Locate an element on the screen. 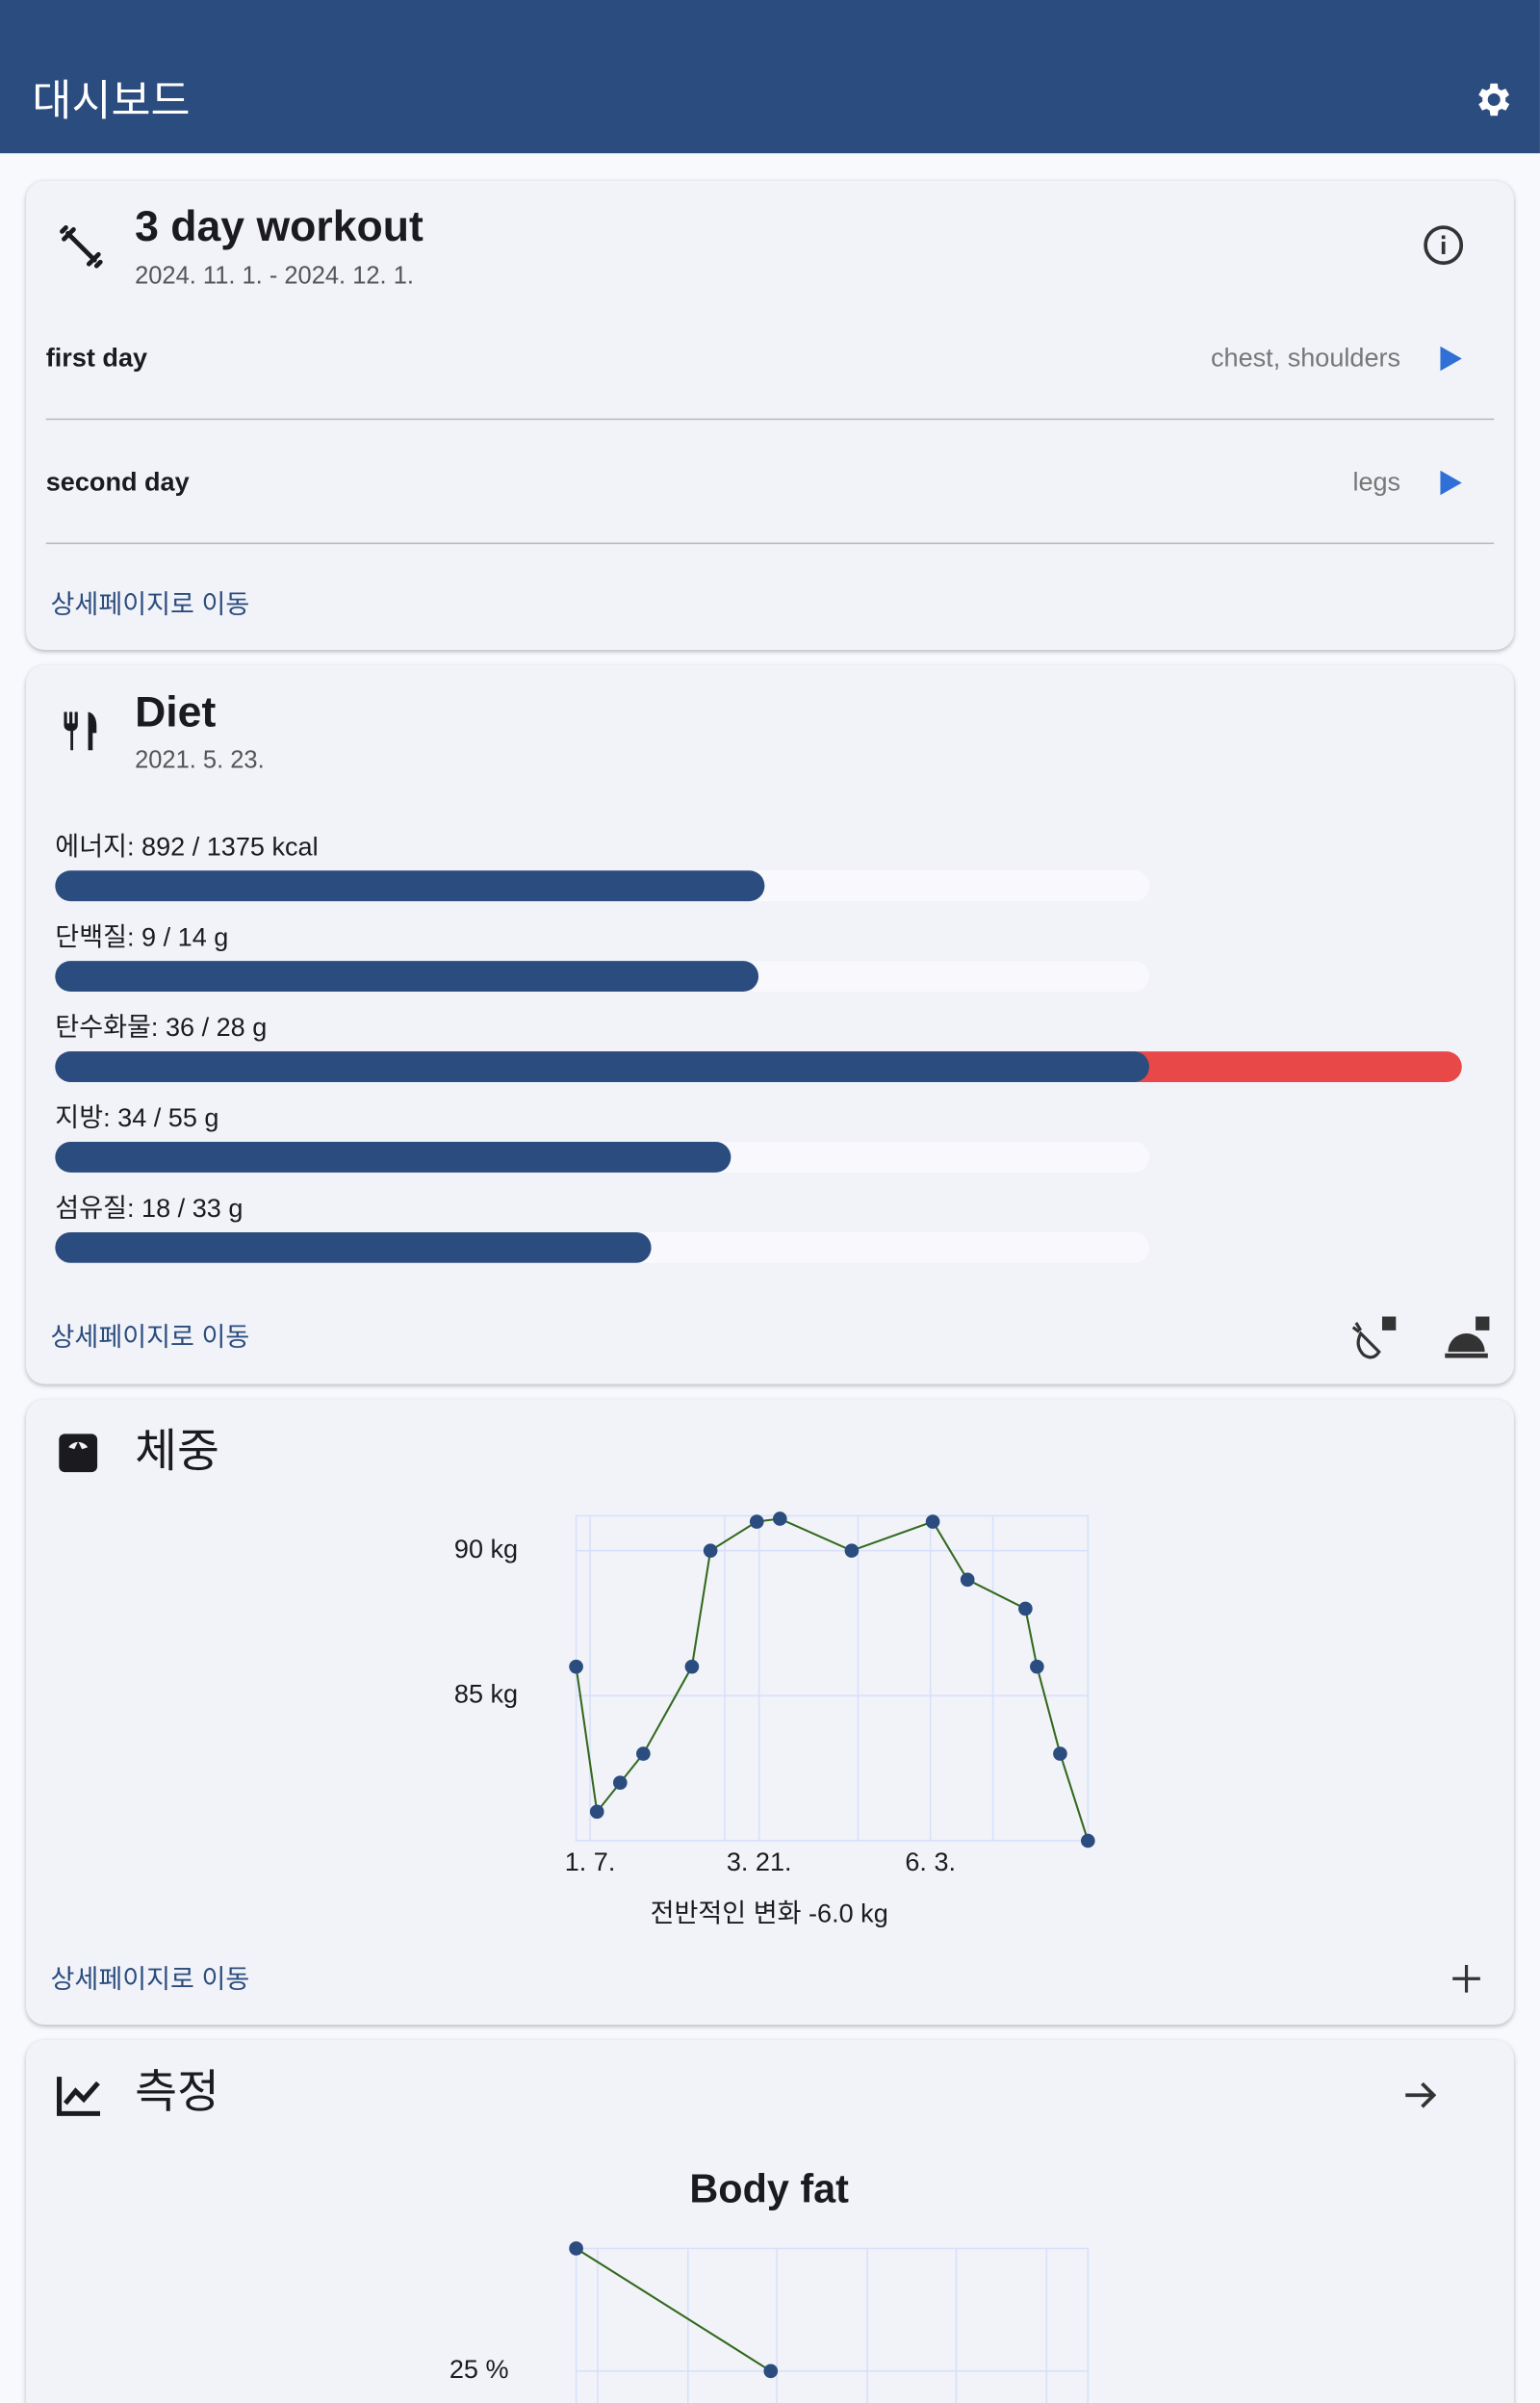 This screenshot has height=2403, width=1540. workout-dates: 2024. 11. 1. - 2024. 12. 1. is located at coordinates (274, 276).